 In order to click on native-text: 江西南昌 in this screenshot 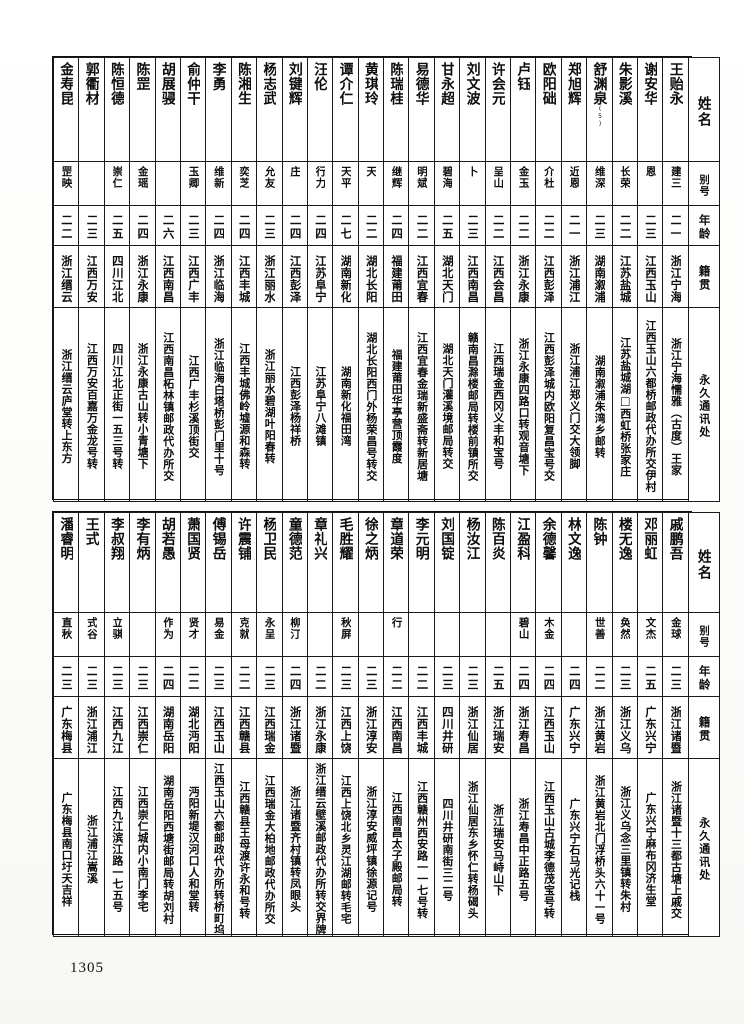, I will do `click(472, 278)`.